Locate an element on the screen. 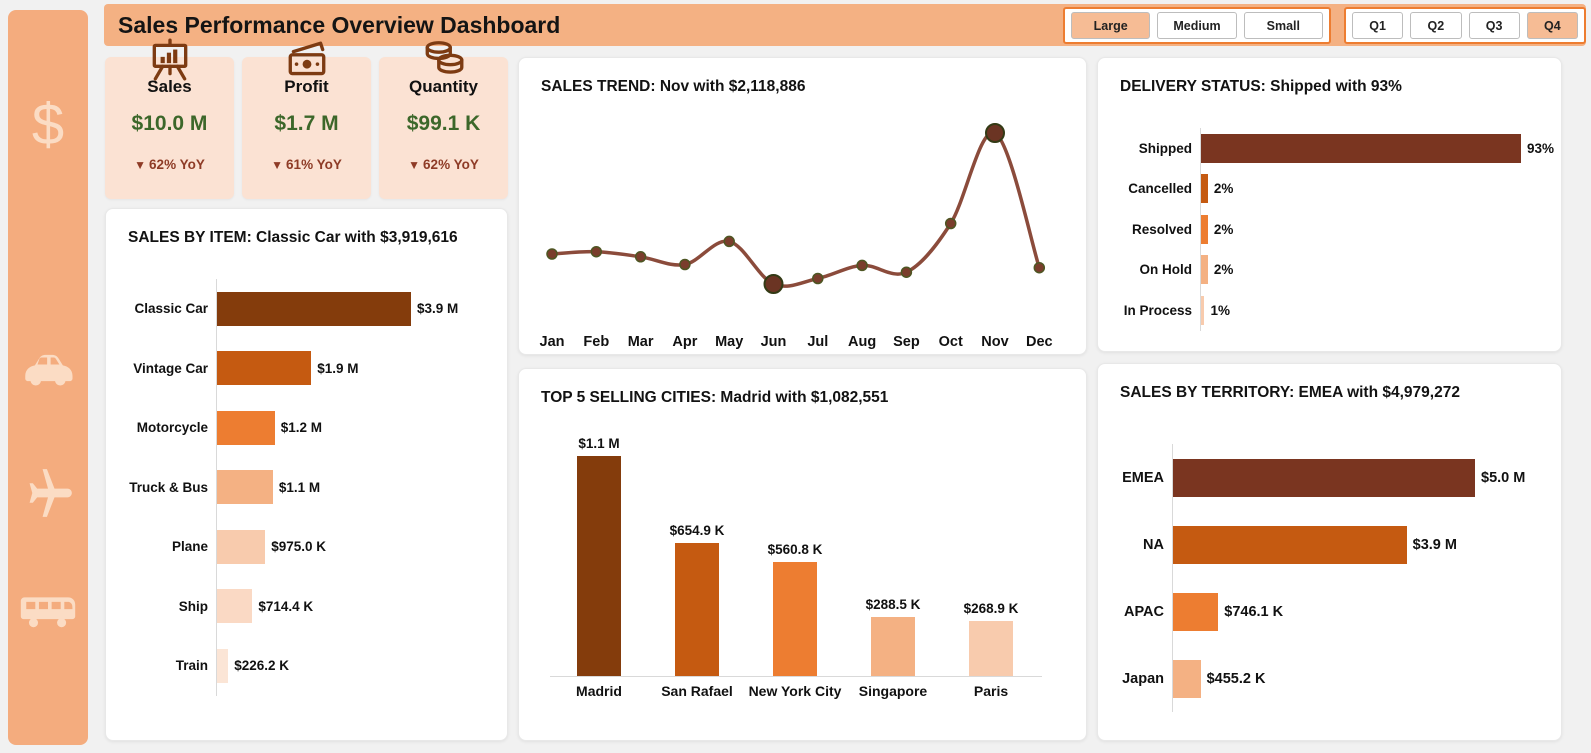 The width and height of the screenshot is (1591, 753). bar-train is located at coordinates (223, 665).